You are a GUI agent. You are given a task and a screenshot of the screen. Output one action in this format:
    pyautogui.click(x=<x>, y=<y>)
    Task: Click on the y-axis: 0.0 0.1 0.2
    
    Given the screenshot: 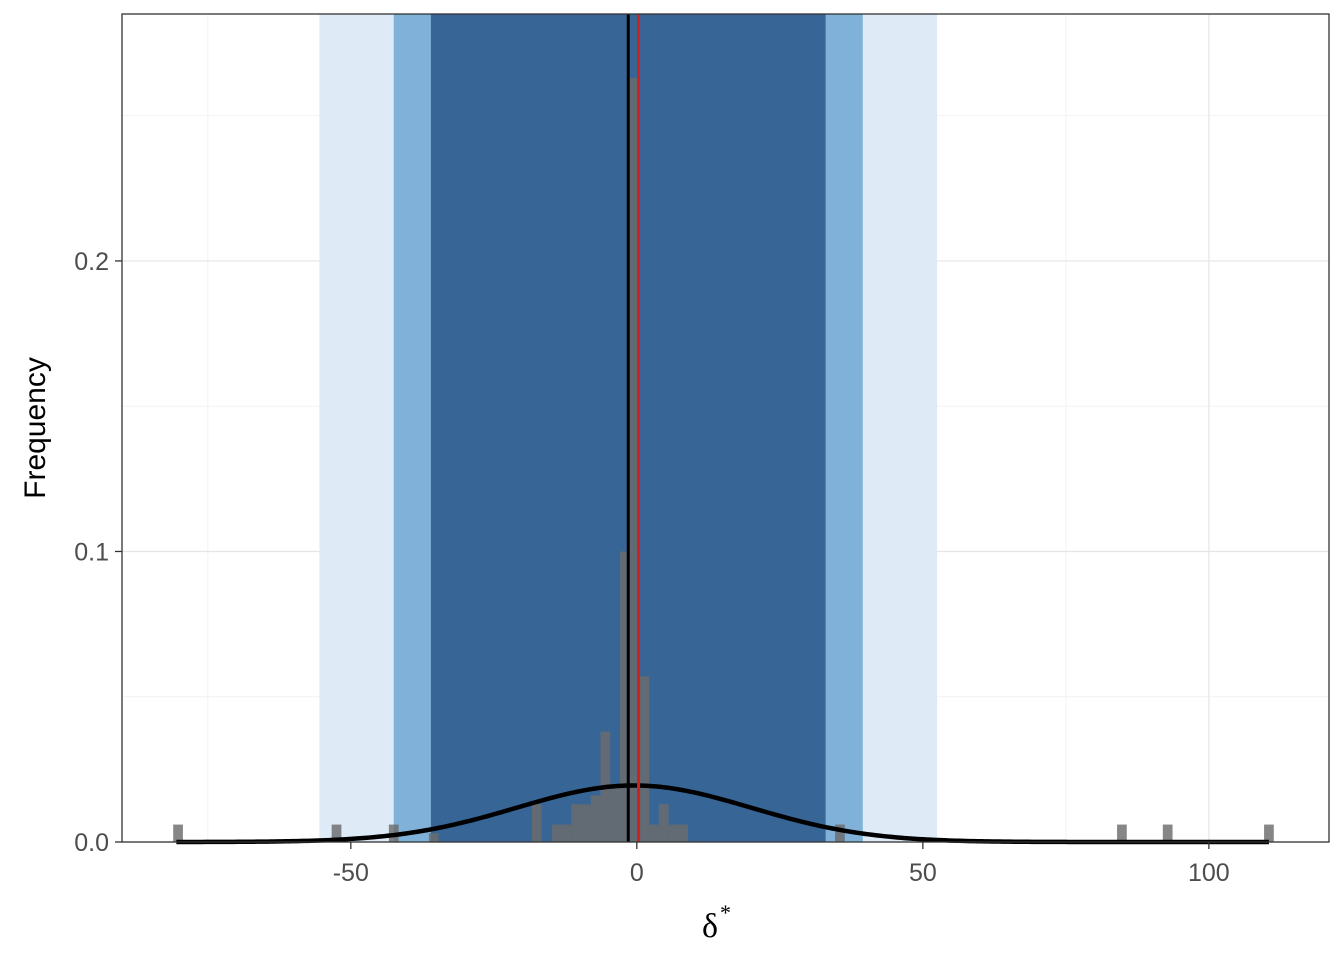 What is the action you would take?
    pyautogui.click(x=98, y=552)
    